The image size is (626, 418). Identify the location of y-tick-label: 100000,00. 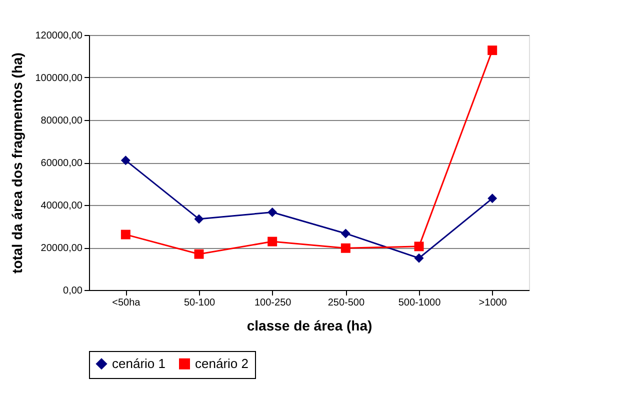
(59, 78).